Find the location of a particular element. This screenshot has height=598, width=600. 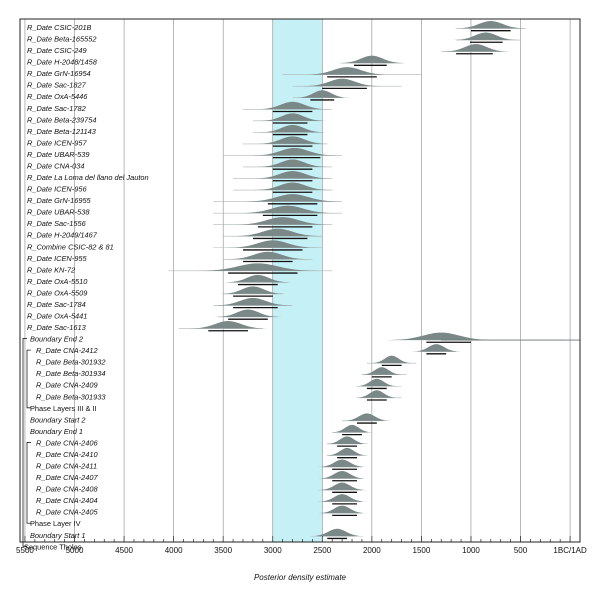

tick-label: 5000 is located at coordinates (75, 550).